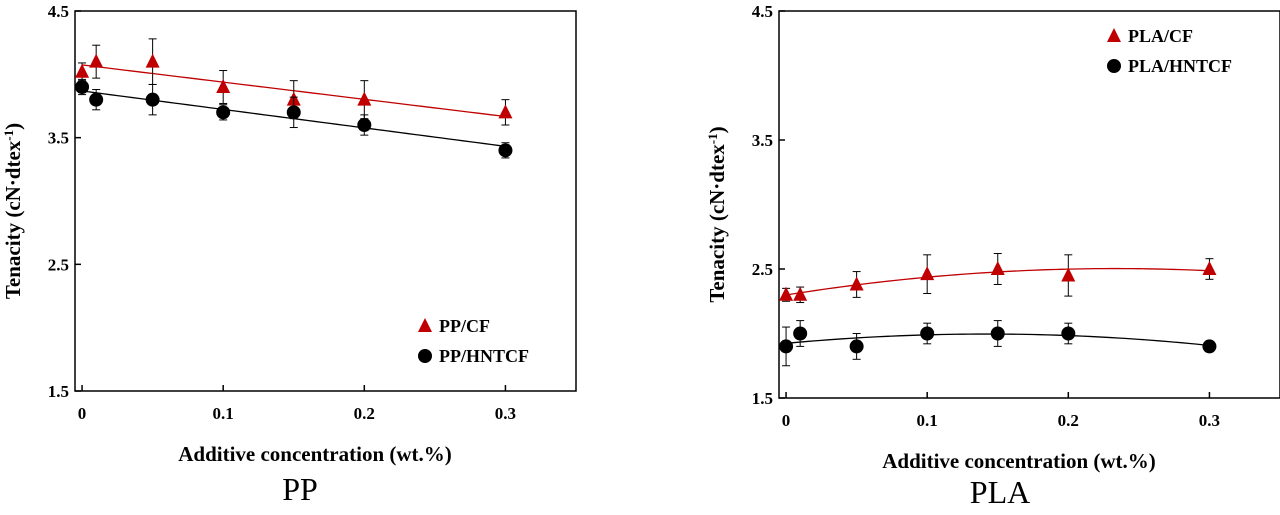 Image resolution: width=1280 pixels, height=515 pixels. Describe the element at coordinates (1180, 66) in the screenshot. I see `legend-label: PLA/HNTCF` at that location.